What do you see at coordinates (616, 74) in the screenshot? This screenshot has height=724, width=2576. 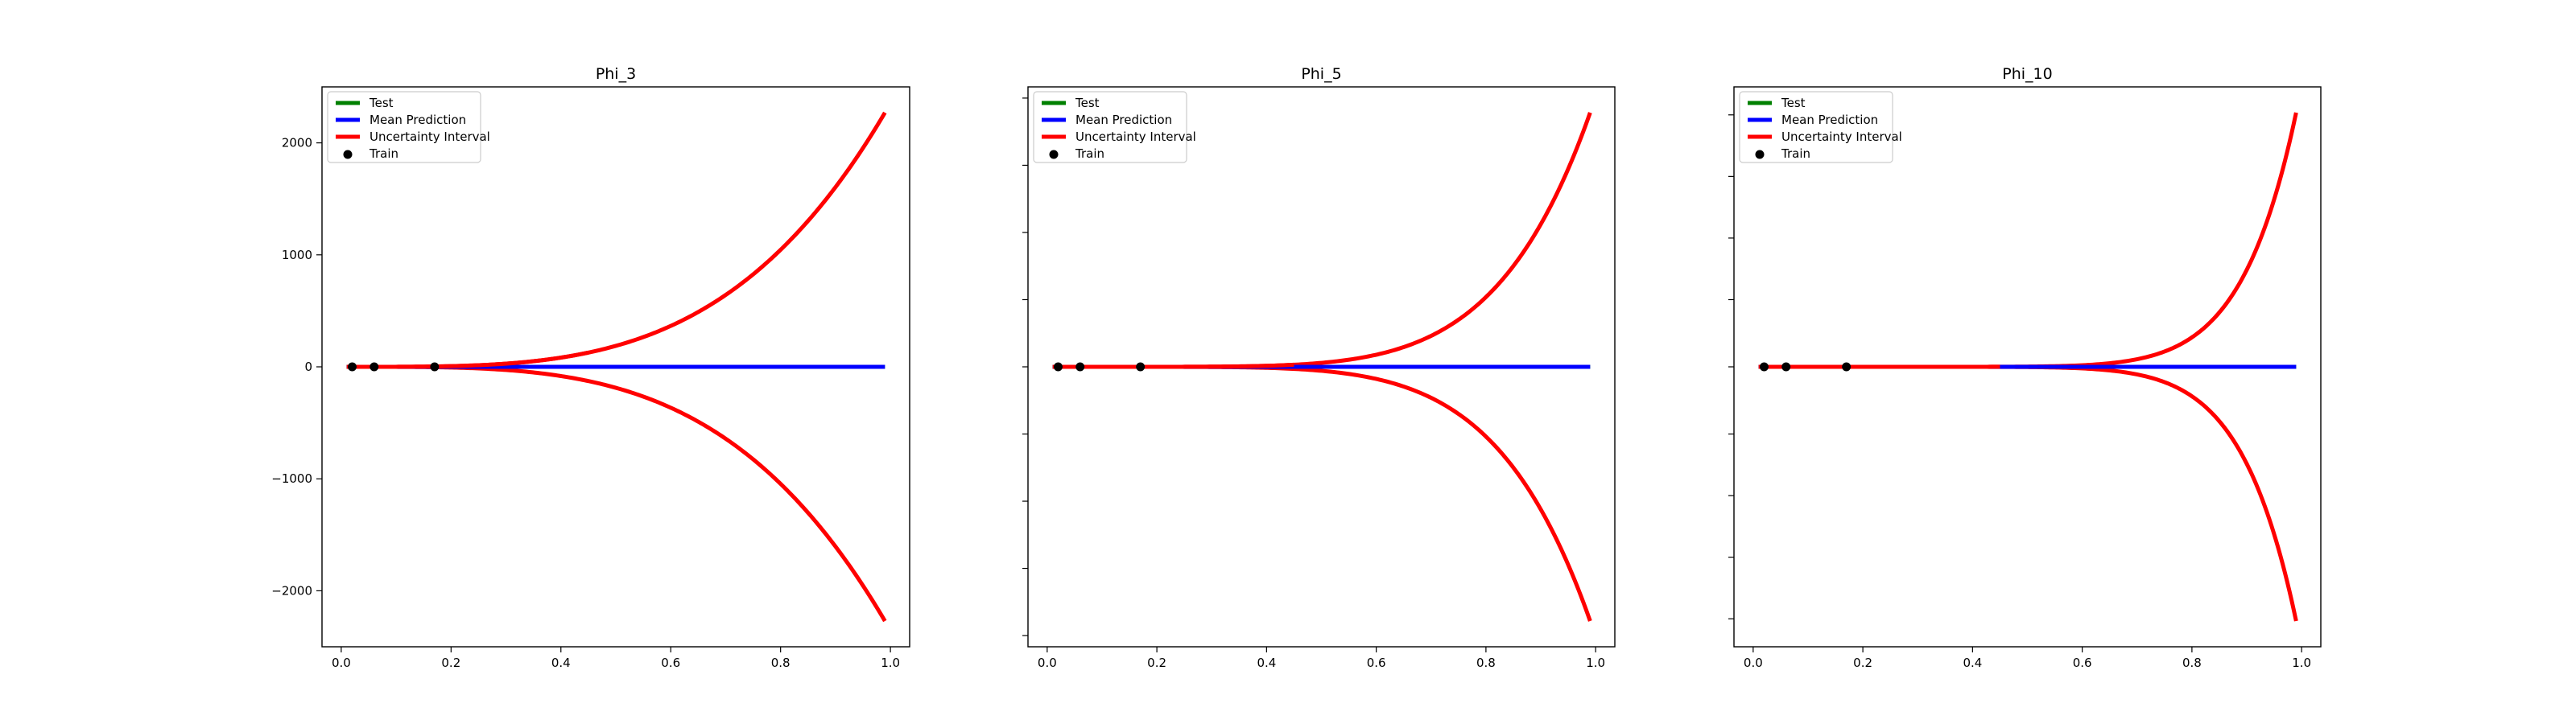 I see `subplot-title: Phi_3` at bounding box center [616, 74].